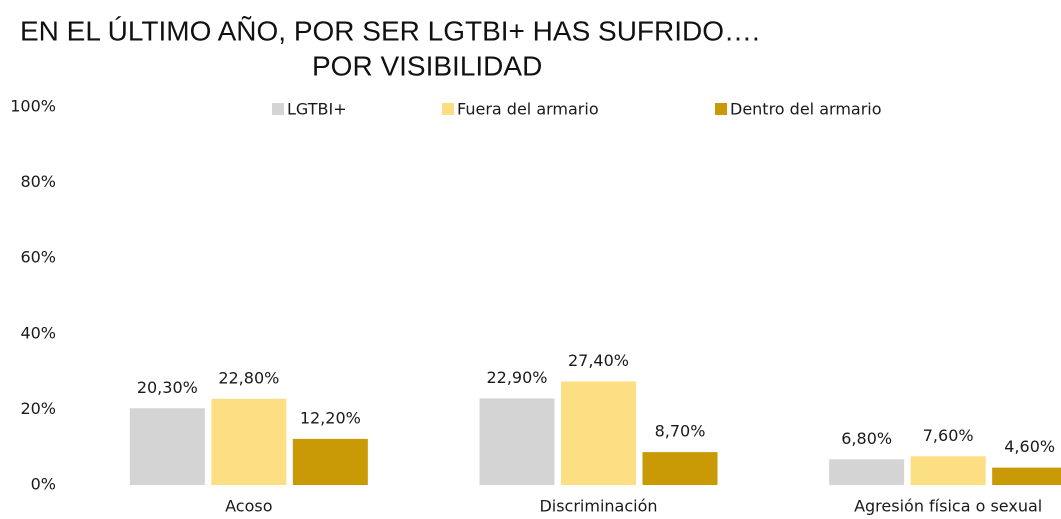 The image size is (1061, 519). Describe the element at coordinates (948, 506) in the screenshot. I see `x-tick-label: Agresión física o sexual` at that location.